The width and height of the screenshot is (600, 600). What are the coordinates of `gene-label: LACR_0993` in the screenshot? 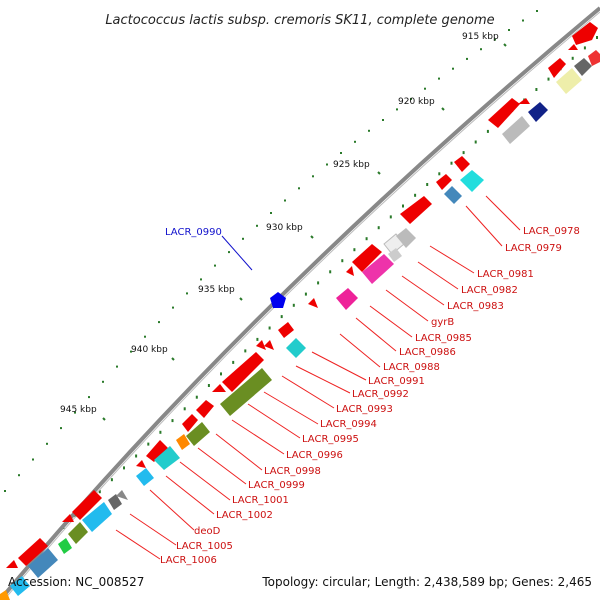 It's located at (364, 409).